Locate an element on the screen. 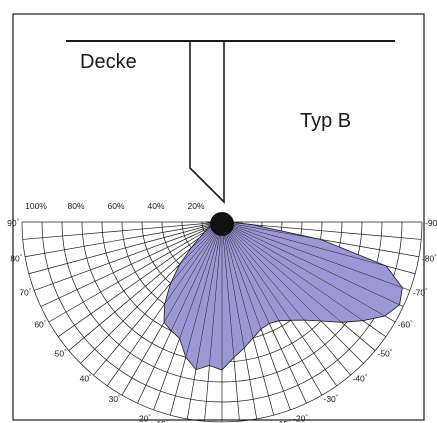 The image size is (437, 423). angle-label: 60° is located at coordinates (40, 325).